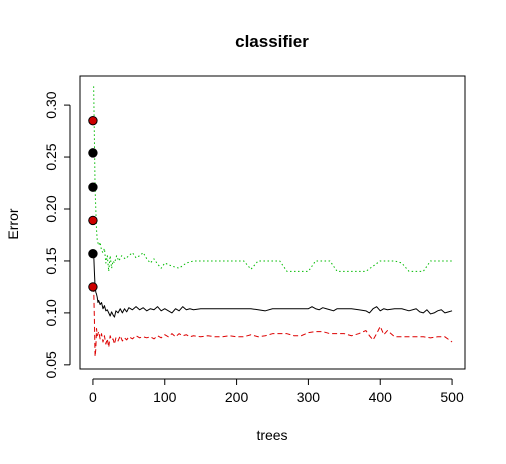 This screenshot has width=506, height=464. Describe the element at coordinates (51, 208) in the screenshot. I see `y-tick-label: 0.20` at that location.